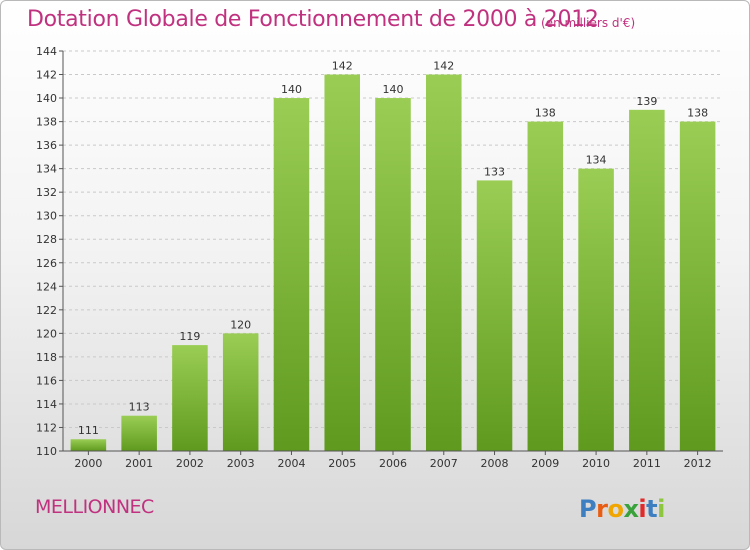  I want to click on bar-2001, so click(139, 433).